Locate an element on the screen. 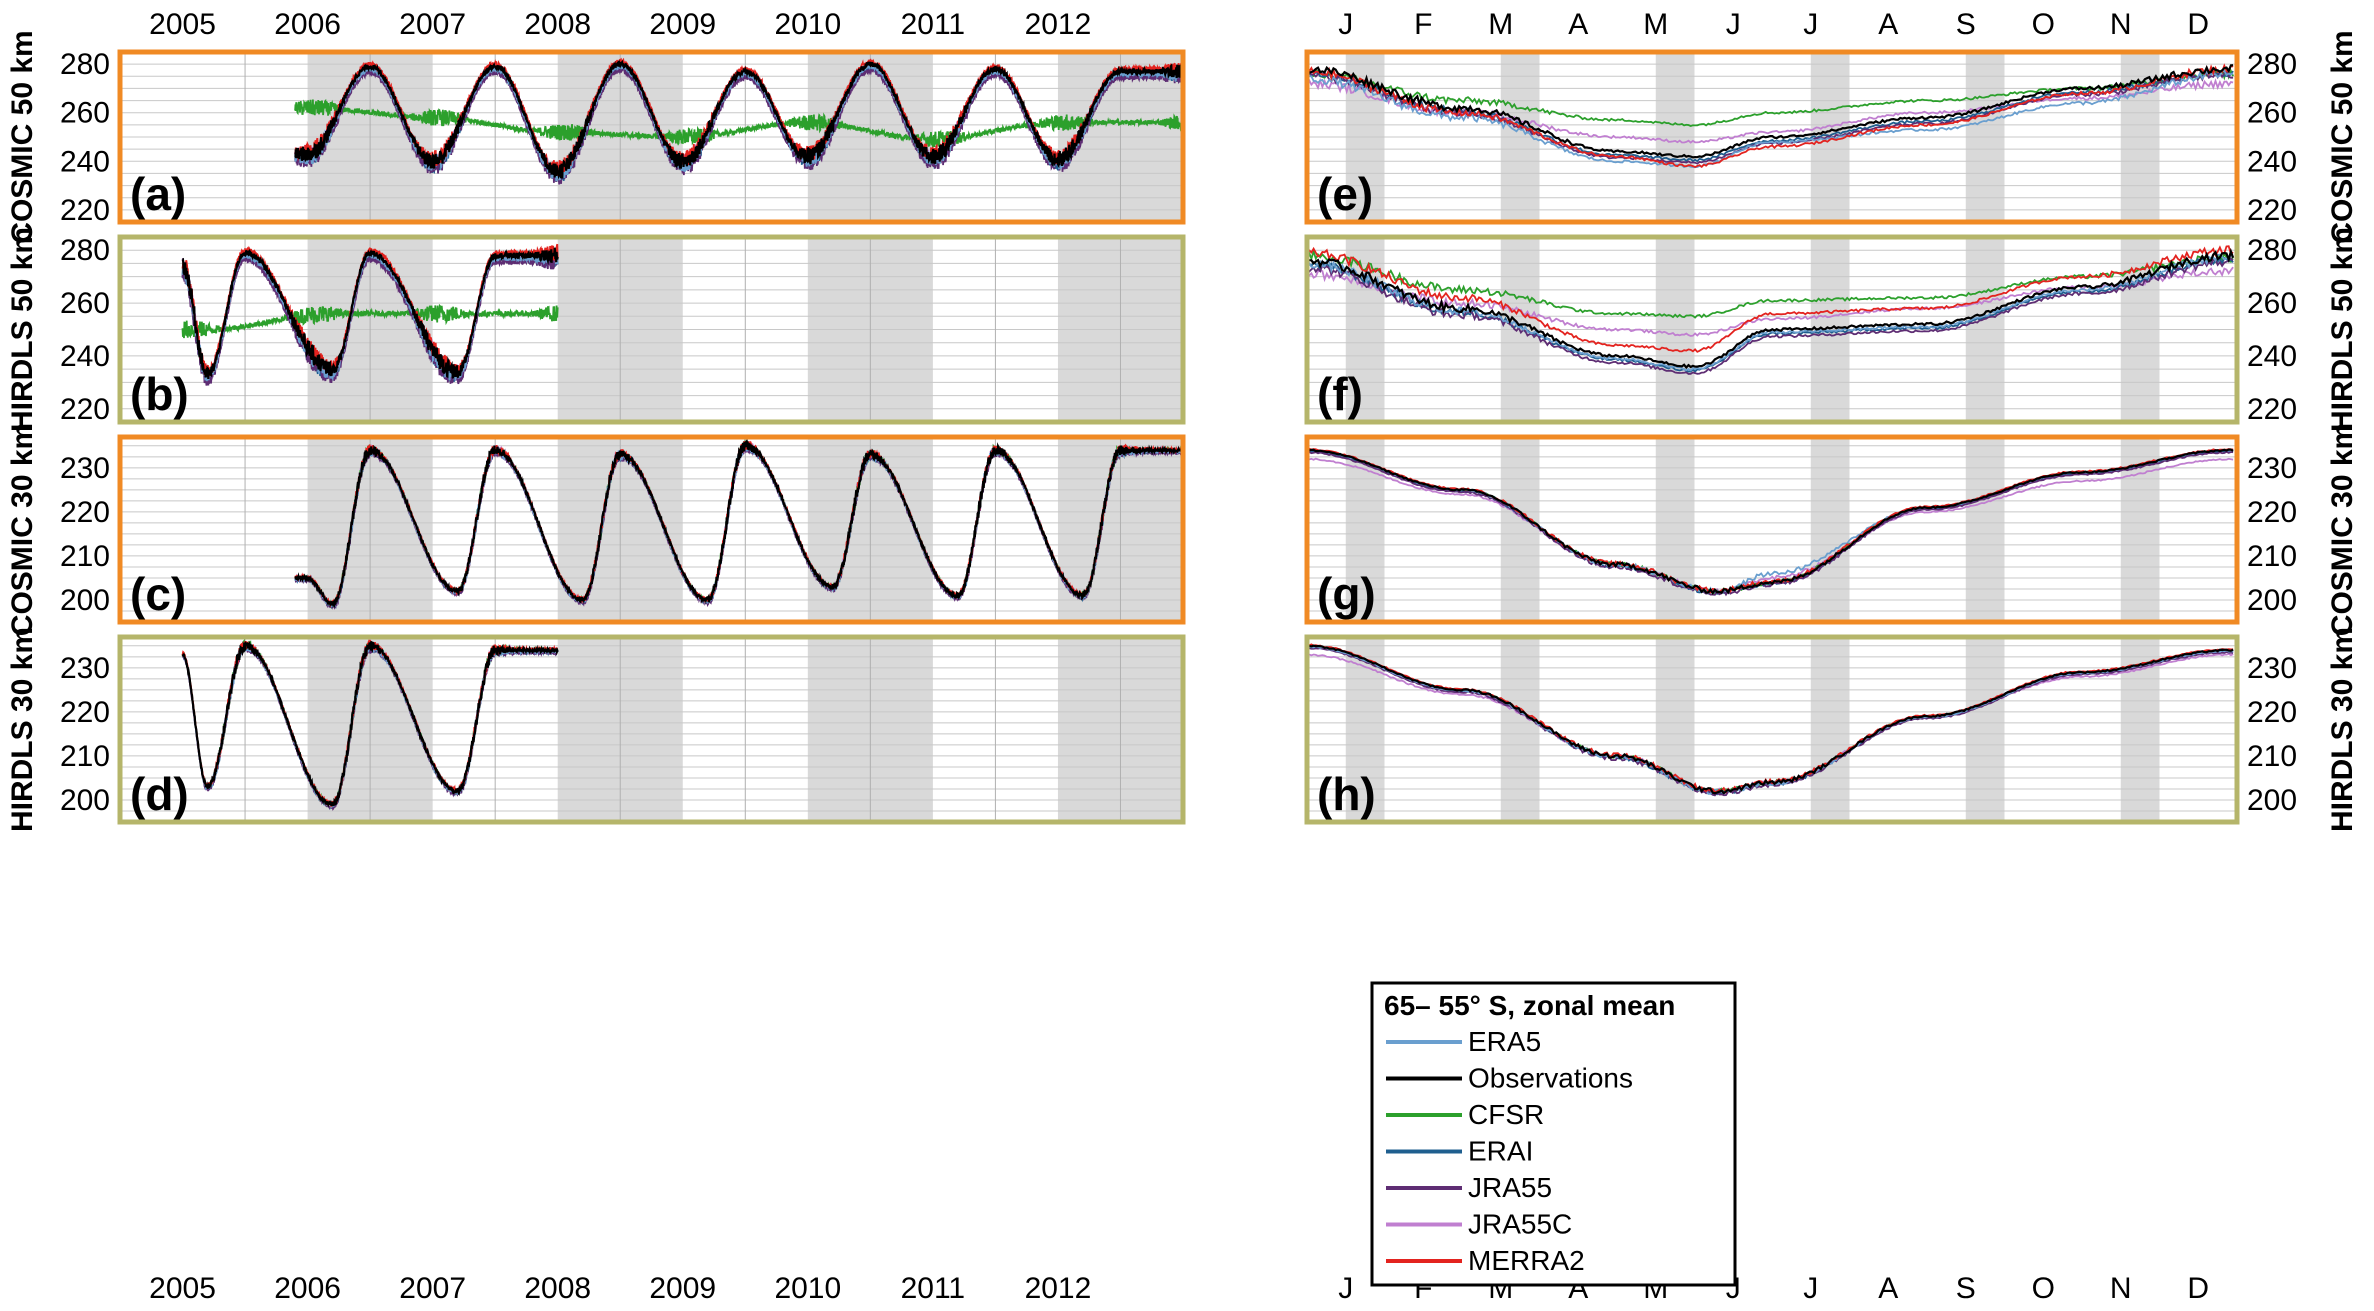 This screenshot has width=2374, height=1311. x-tick-label-bottom: 2006 is located at coordinates (307, 1288).